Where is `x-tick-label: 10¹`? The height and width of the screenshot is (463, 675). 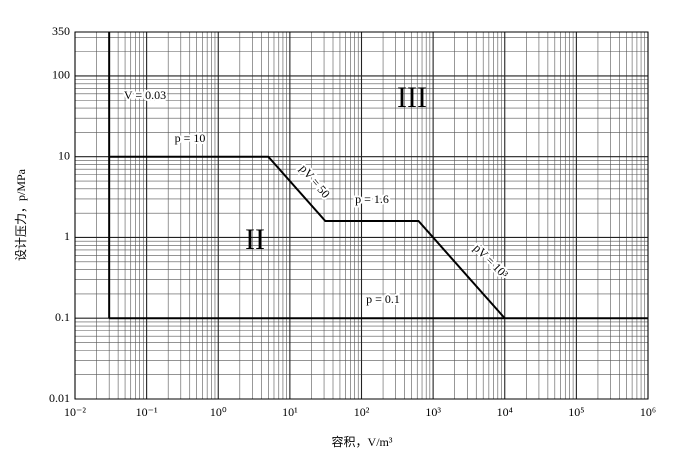 x-tick-label: 10¹ is located at coordinates (290, 412).